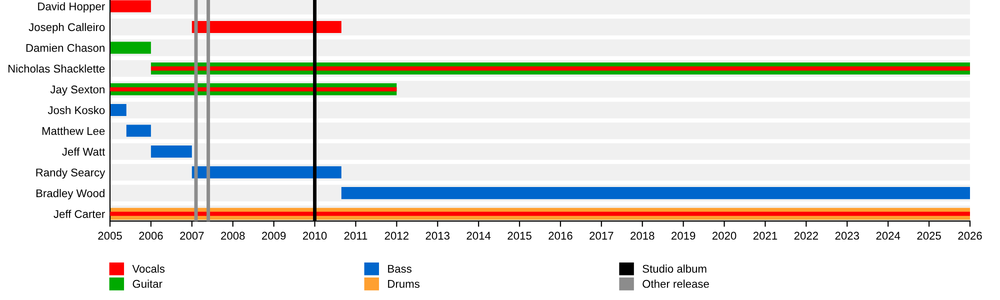 This screenshot has height=300, width=1000. I want to click on x-tick-label: 2025, so click(929, 236).